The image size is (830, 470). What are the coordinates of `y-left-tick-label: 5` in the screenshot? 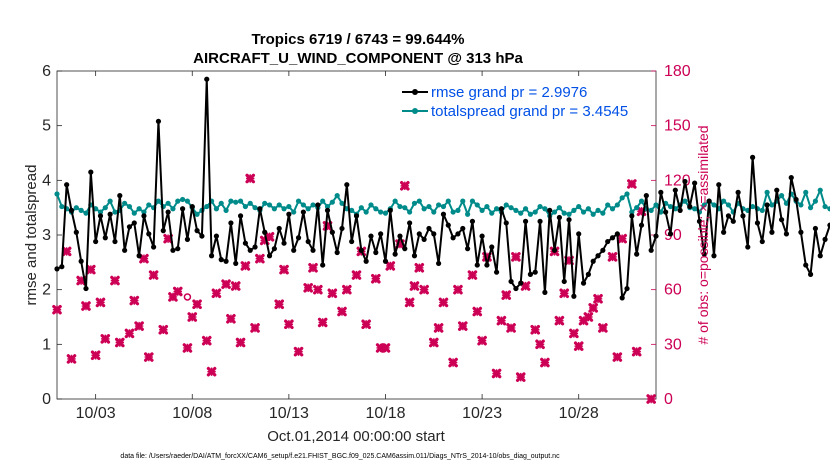 It's located at (46, 126).